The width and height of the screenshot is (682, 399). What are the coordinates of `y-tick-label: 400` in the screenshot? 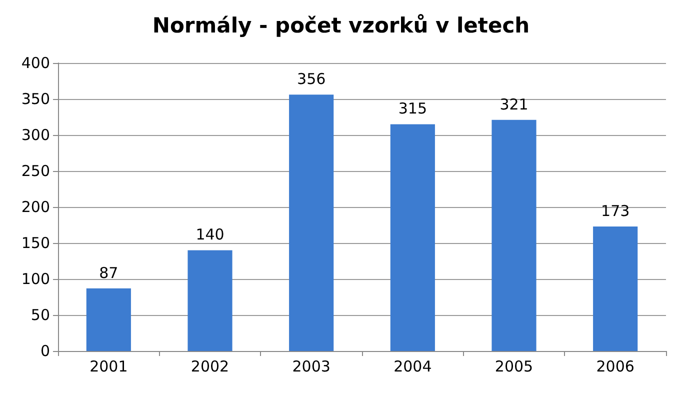 It's located at (35, 63).